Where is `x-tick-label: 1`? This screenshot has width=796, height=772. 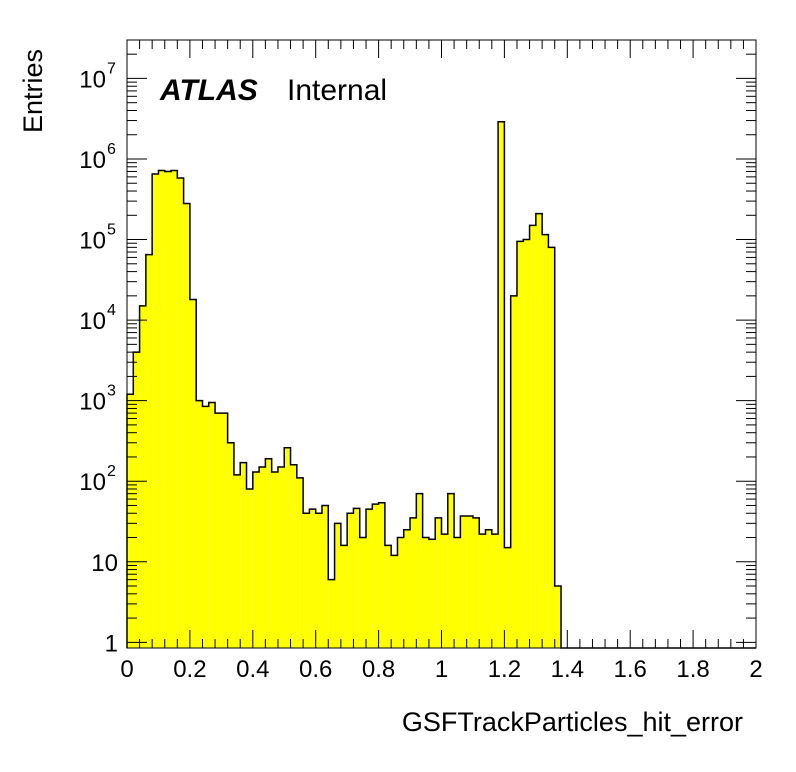
x-tick-label: 1 is located at coordinates (441, 669).